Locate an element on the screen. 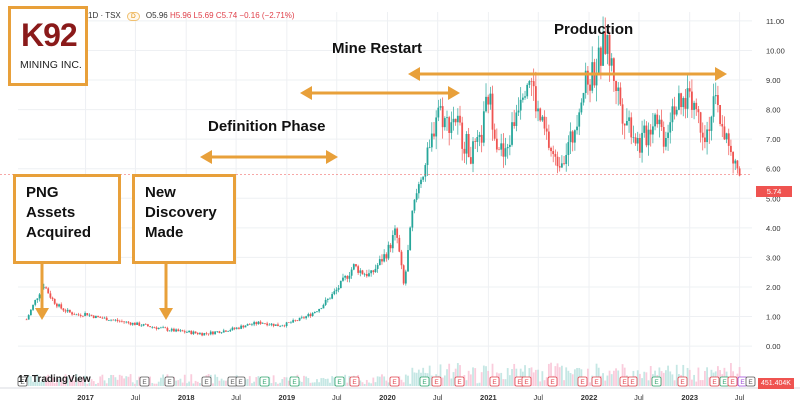 This screenshot has width=800, height=416. mine-restart-arrow-head-left is located at coordinates (306, 93).